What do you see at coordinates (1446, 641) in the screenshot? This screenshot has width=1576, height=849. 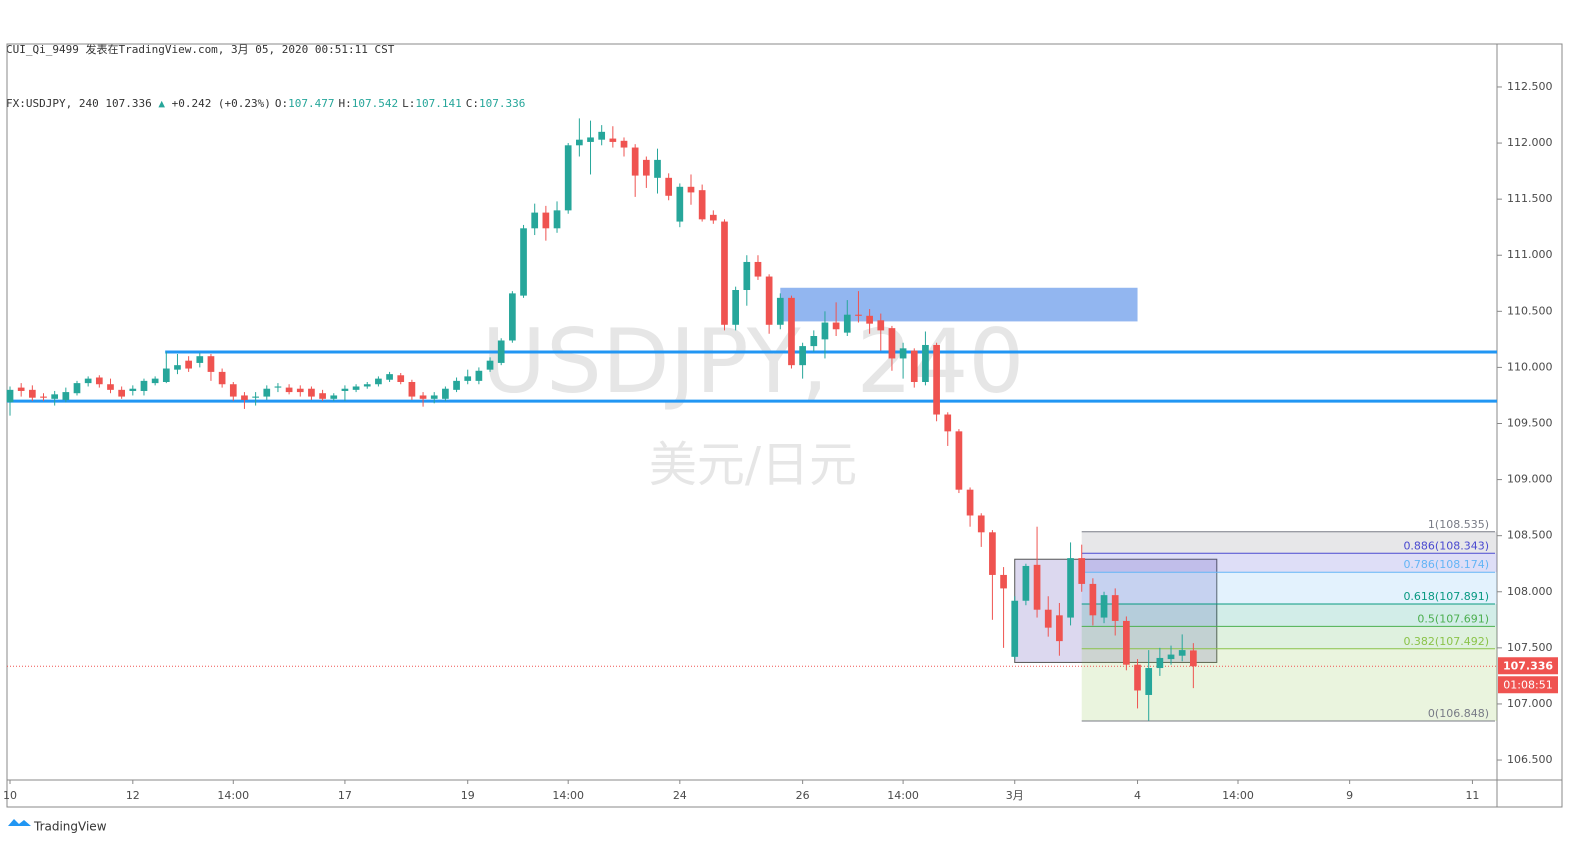 I see `fib-label: 0.382(107.492)` at bounding box center [1446, 641].